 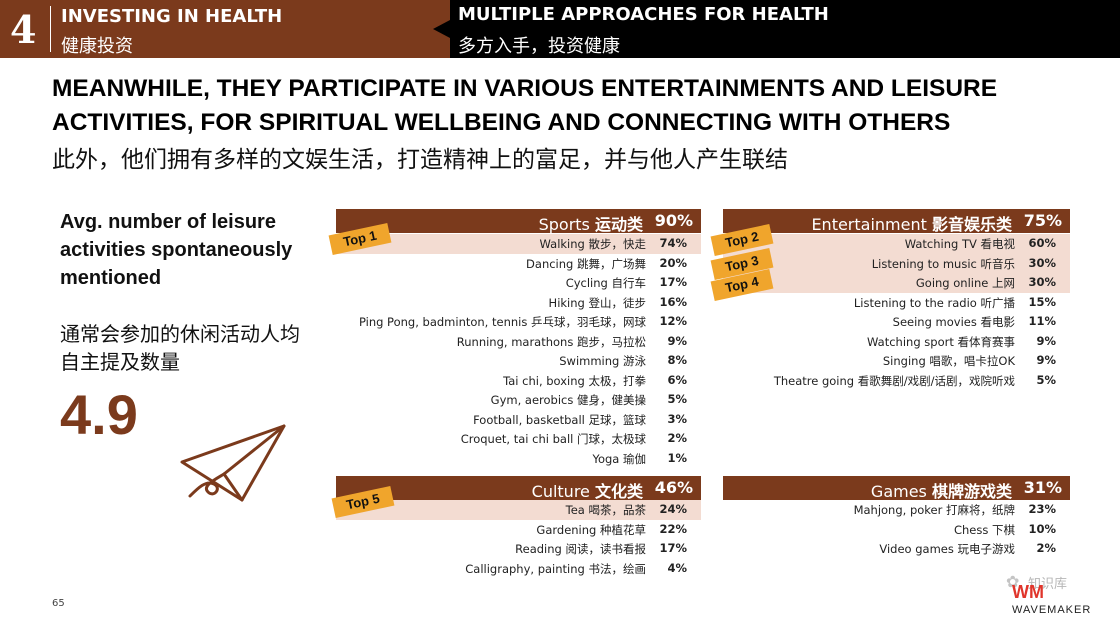 What do you see at coordinates (539, 46) in the screenshot?
I see `subsection-title-cn: 多方入手，投资健康` at bounding box center [539, 46].